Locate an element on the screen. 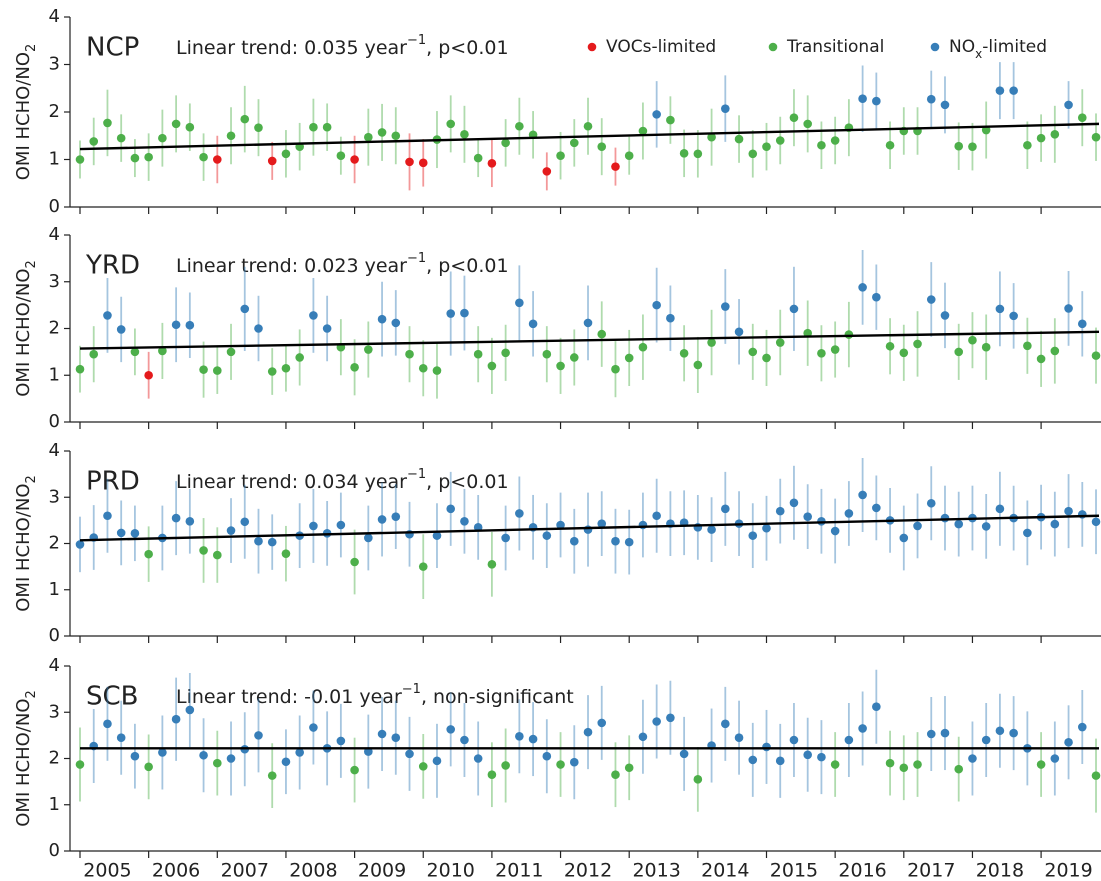 The height and width of the screenshot is (881, 1101). legend-label: VOCs-limited is located at coordinates (661, 47).